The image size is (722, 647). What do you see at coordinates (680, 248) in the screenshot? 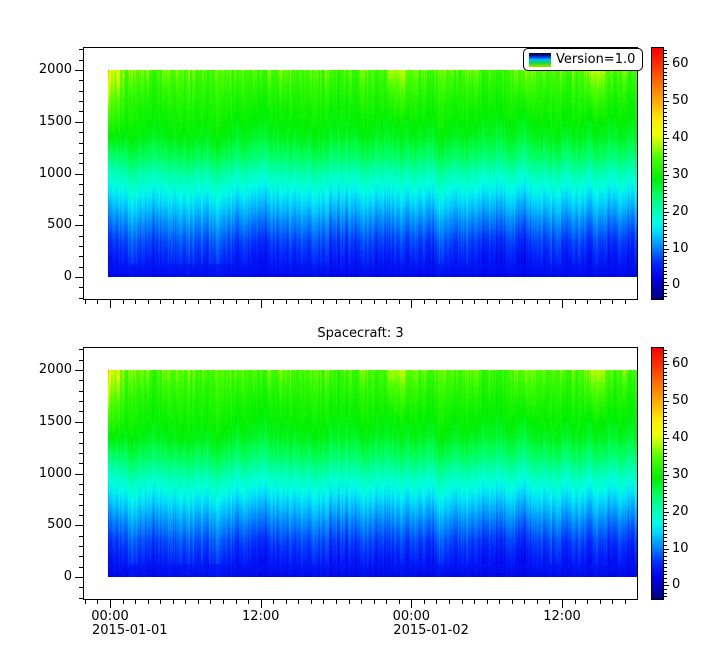
I see `colorbar-tick-label: 10` at bounding box center [680, 248].